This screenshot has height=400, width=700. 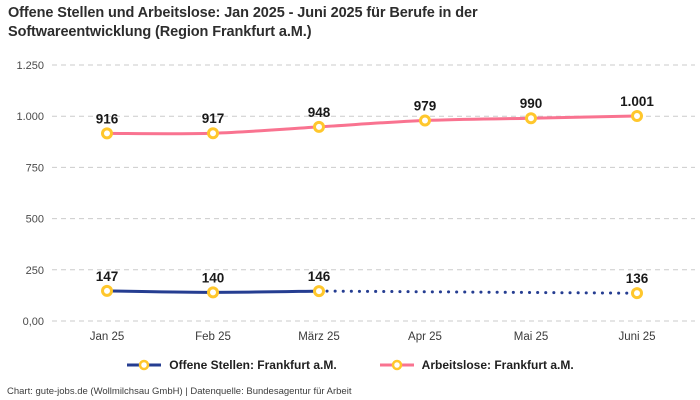 What do you see at coordinates (213, 118) in the screenshot?
I see `data-point-label: 917` at bounding box center [213, 118].